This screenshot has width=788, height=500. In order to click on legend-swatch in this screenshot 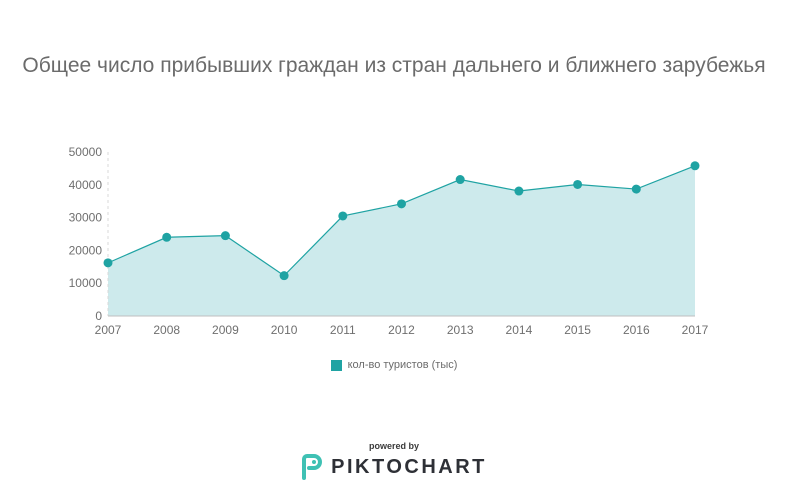, I will do `click(336, 365)`.